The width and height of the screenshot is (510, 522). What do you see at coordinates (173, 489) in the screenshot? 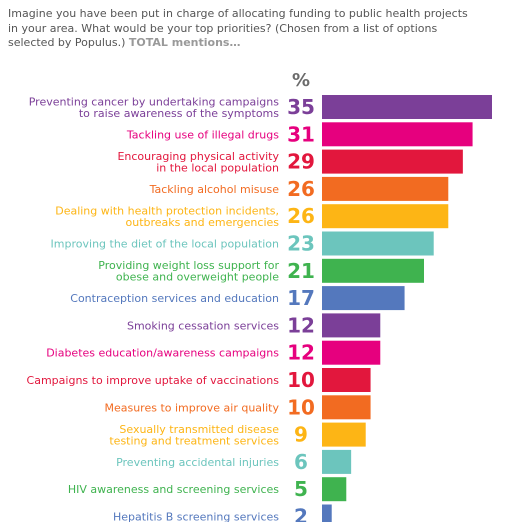
I see `category-label: HIV awareness and screening services` at bounding box center [173, 489].